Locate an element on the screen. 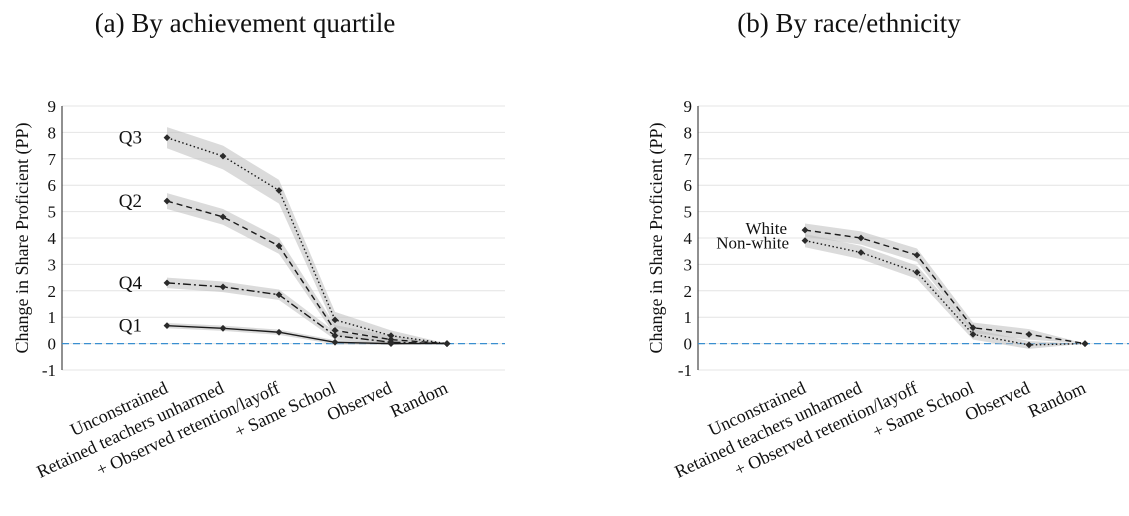 The height and width of the screenshot is (516, 1129). series-label: Q4 is located at coordinates (131, 283).